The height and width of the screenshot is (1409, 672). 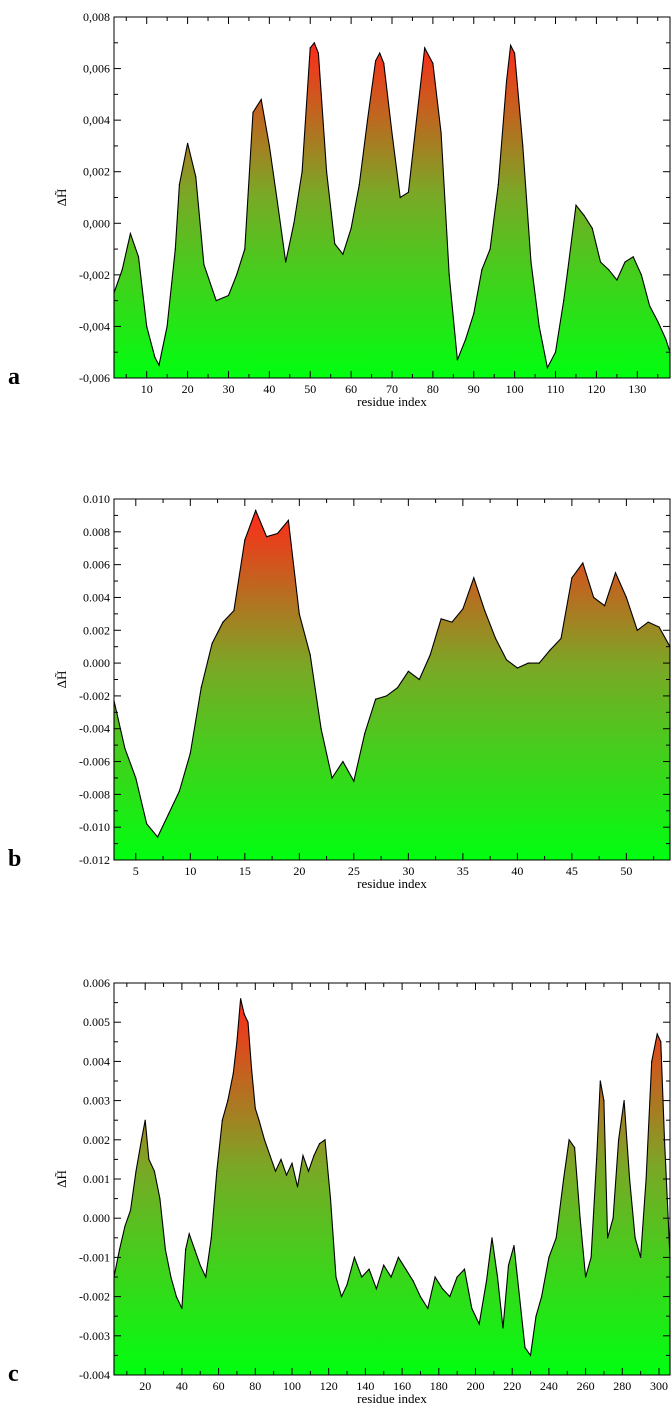 I want to click on y-tick-label: -0.008, so click(x=94, y=794).